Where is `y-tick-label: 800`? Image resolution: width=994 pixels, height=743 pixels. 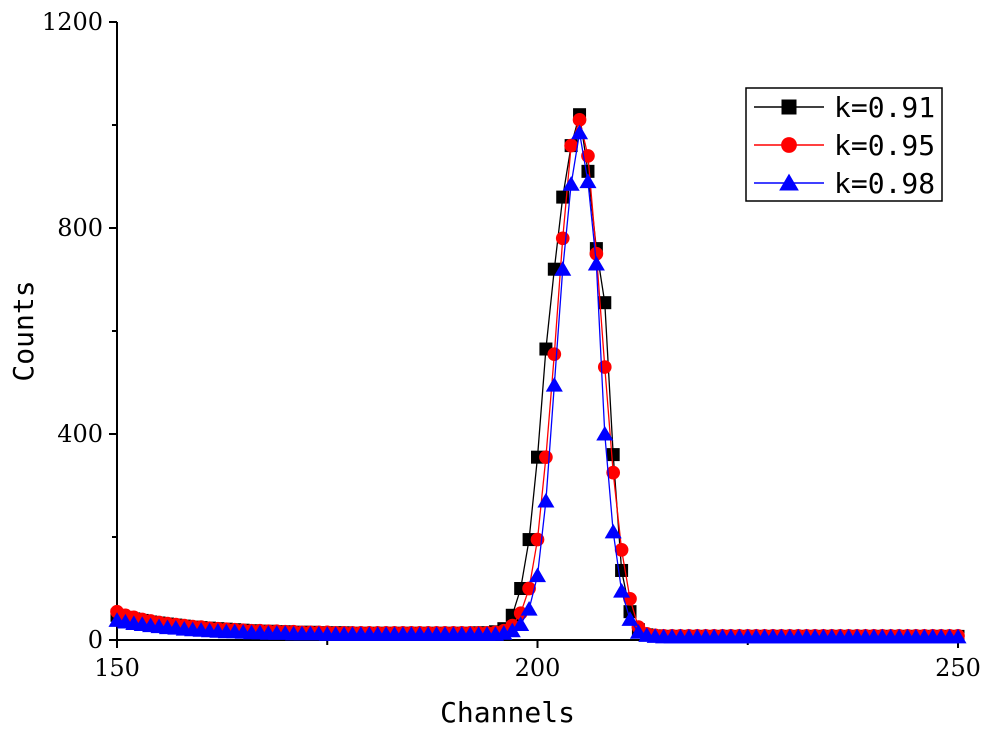 y-tick-label: 800 is located at coordinates (80, 228).